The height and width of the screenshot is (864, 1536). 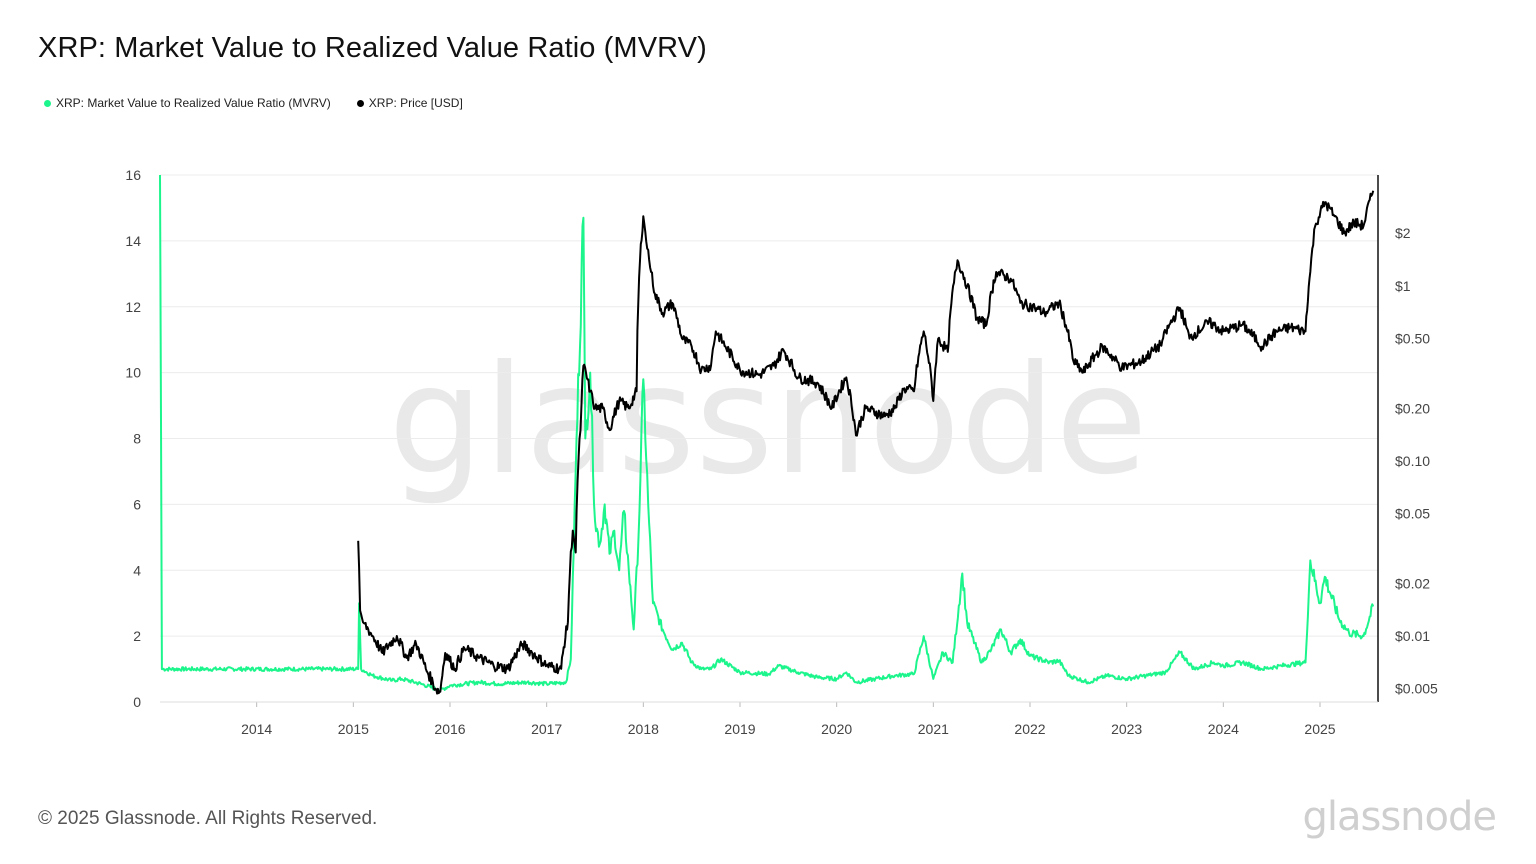 What do you see at coordinates (1403, 233) in the screenshot?
I see `y-right-tick-8: $2` at bounding box center [1403, 233].